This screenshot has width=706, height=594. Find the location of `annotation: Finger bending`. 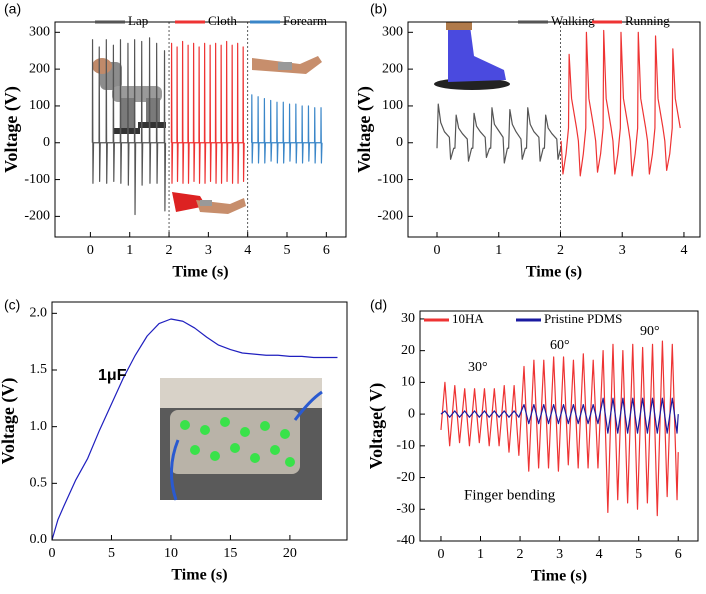

annotation: Finger bending is located at coordinates (510, 495).